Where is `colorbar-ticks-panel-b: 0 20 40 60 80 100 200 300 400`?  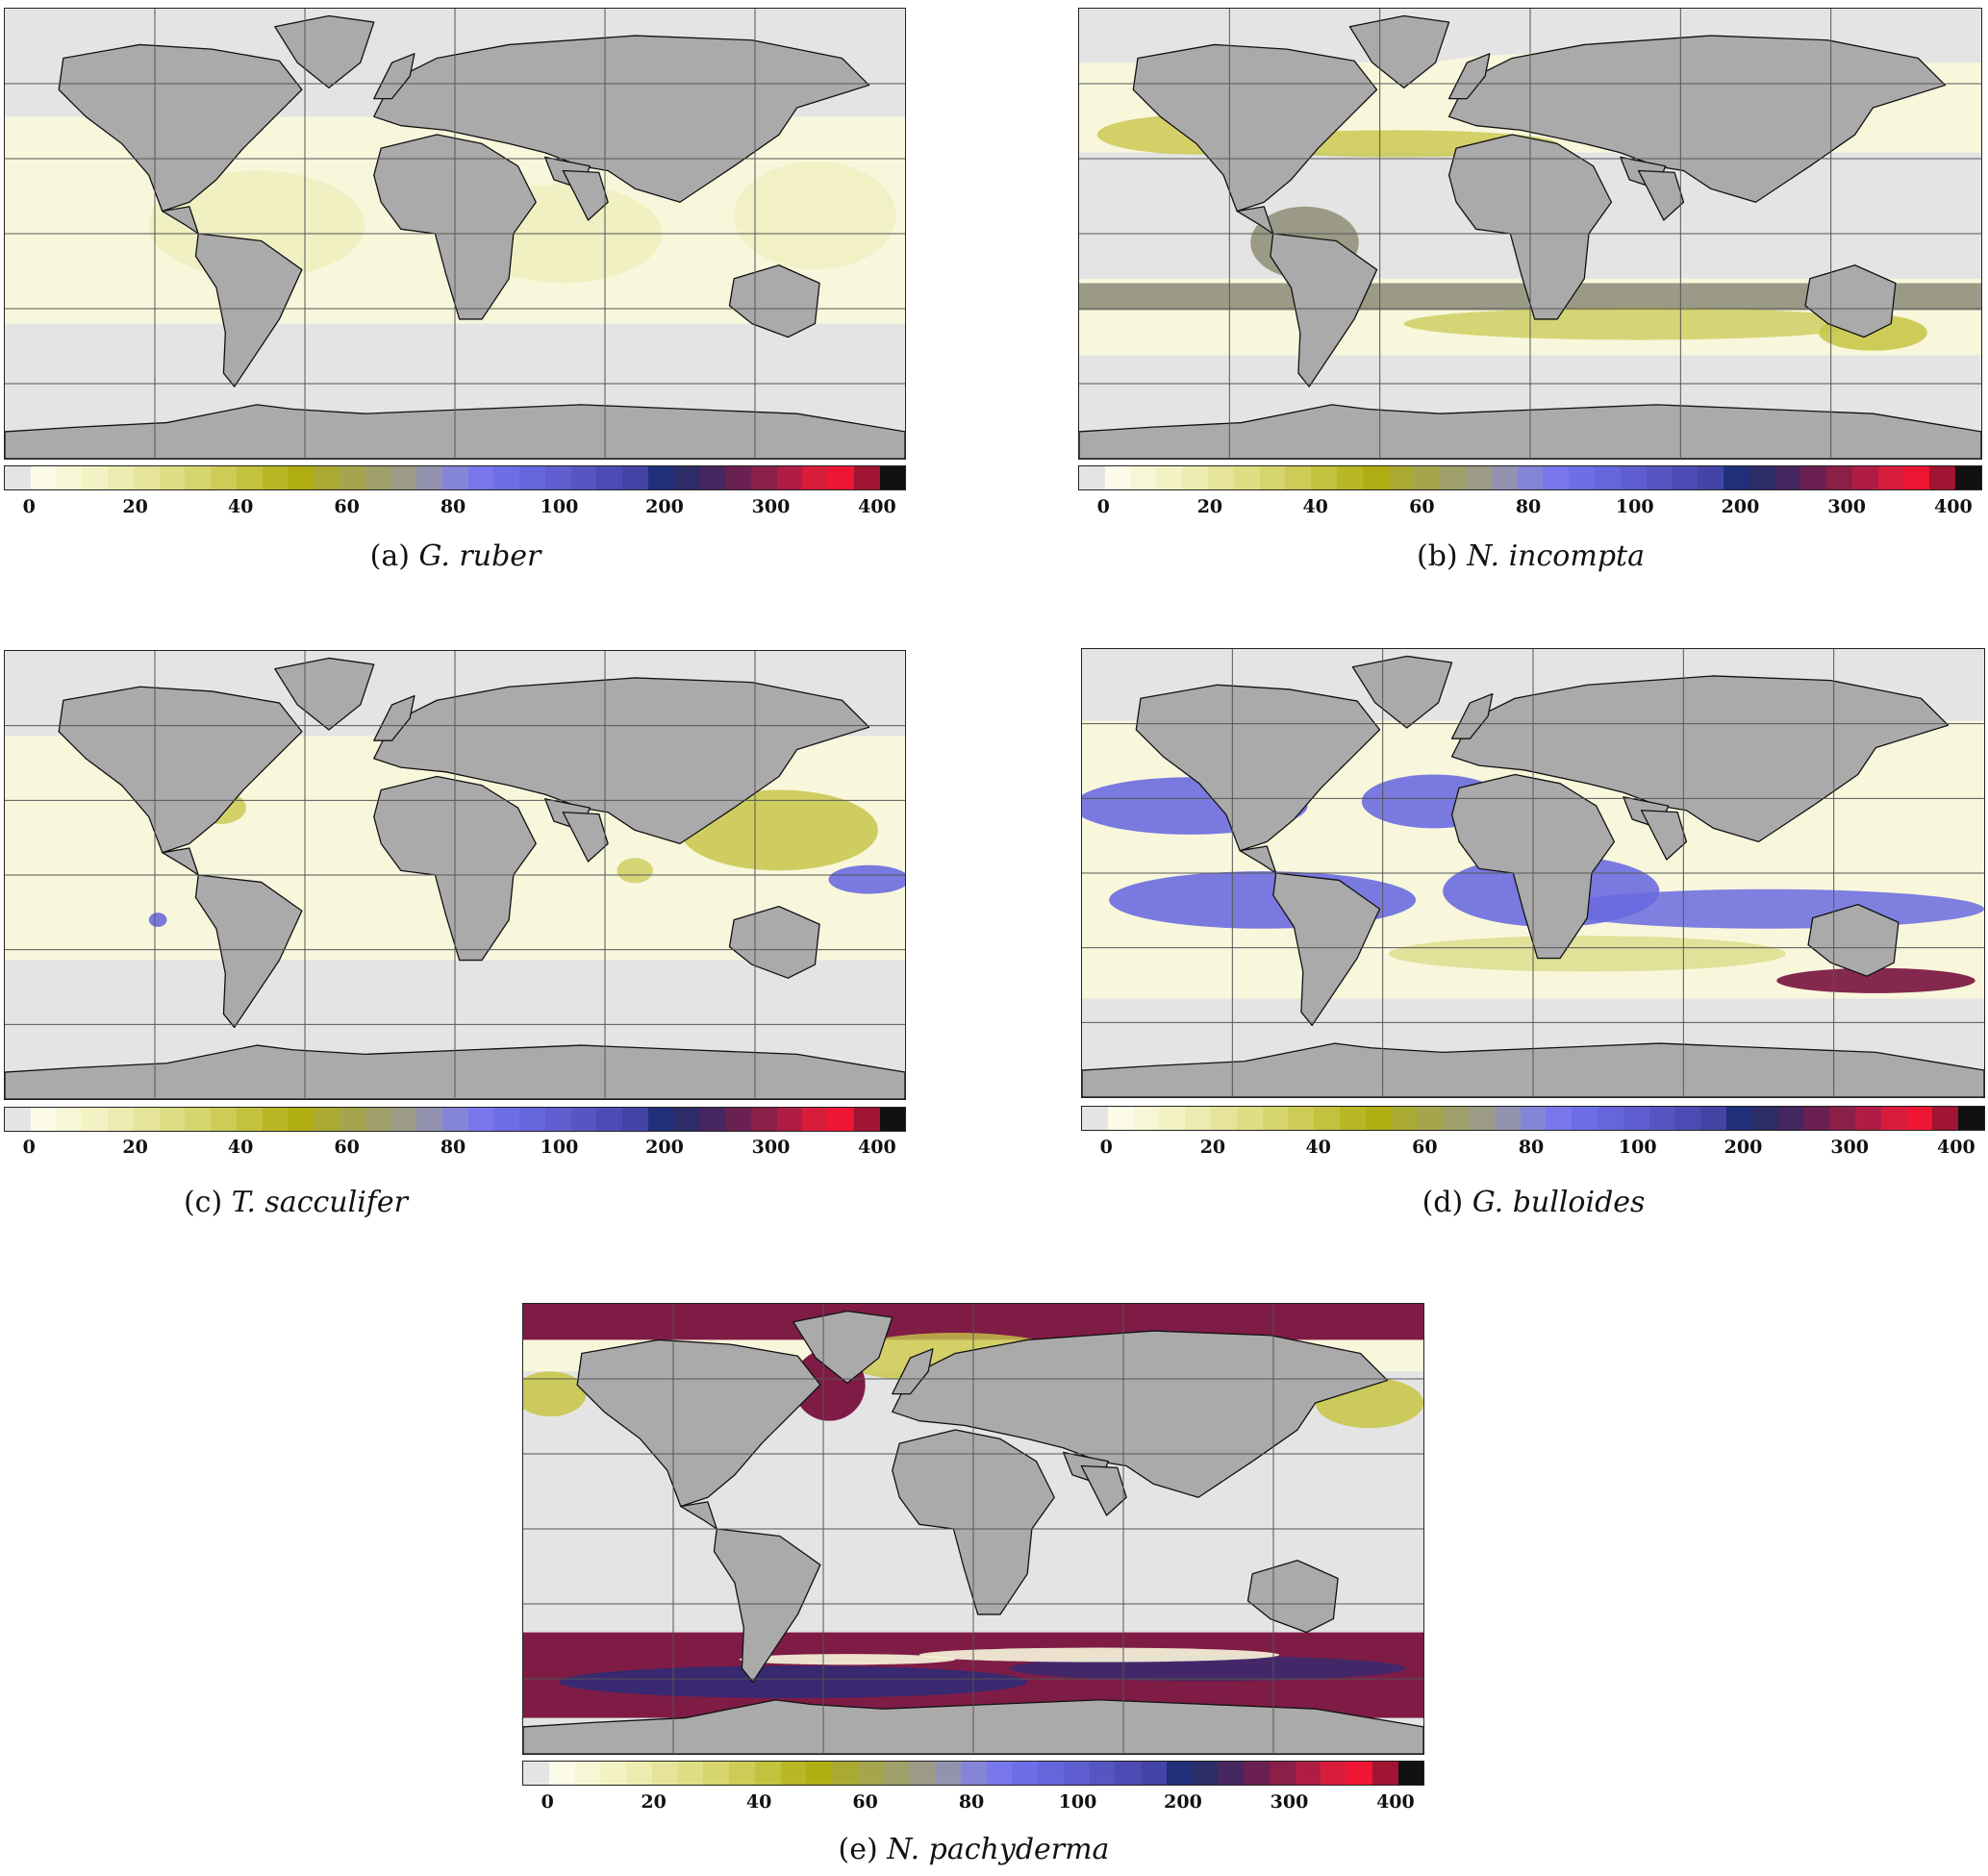 colorbar-ticks-panel-b: 0 20 40 60 80 100 200 300 400 is located at coordinates (1530, 508).